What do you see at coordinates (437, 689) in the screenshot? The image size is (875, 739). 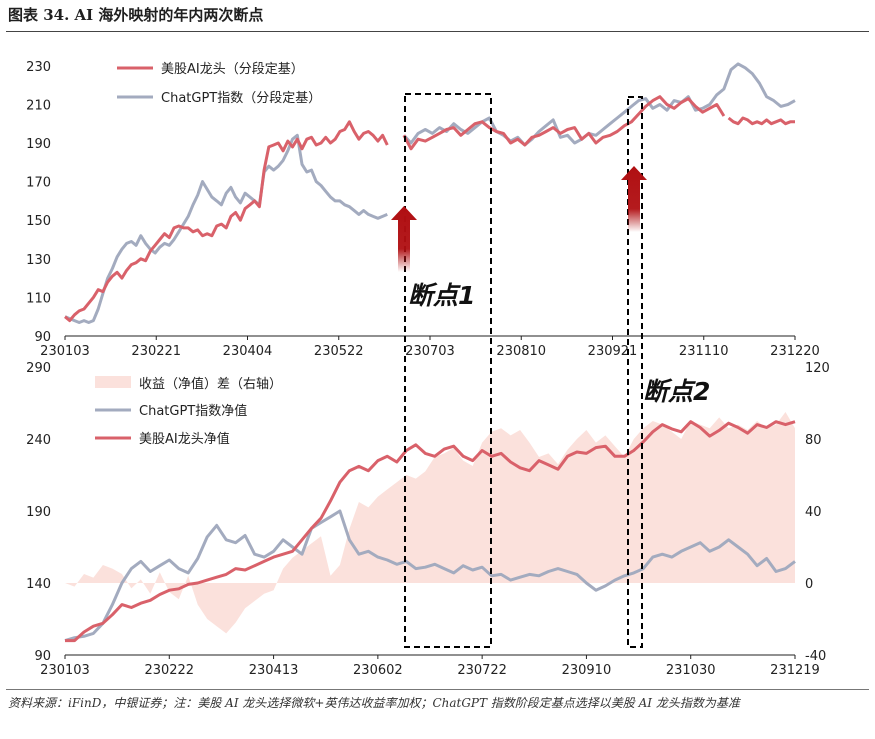 I see `footer-rule` at bounding box center [437, 689].